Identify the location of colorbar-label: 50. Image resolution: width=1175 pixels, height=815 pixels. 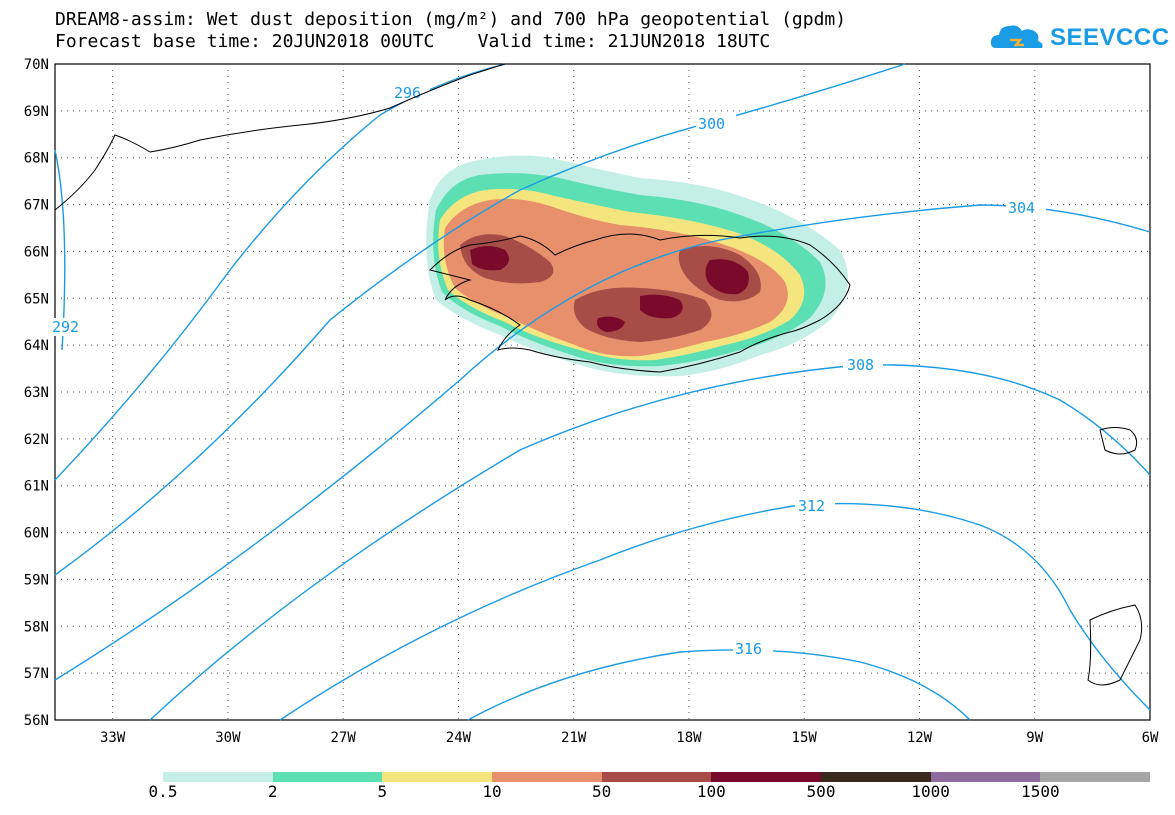
(602, 791).